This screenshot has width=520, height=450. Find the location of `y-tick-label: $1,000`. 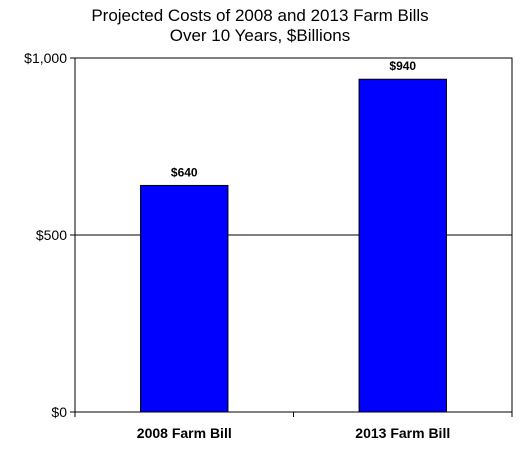

y-tick-label: $1,000 is located at coordinates (45, 58).